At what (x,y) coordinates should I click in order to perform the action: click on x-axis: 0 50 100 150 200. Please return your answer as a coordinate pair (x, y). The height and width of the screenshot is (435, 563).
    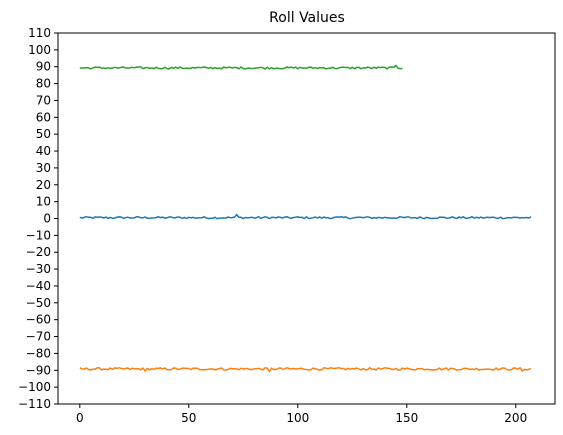
    Looking at the image, I should click on (301, 414).